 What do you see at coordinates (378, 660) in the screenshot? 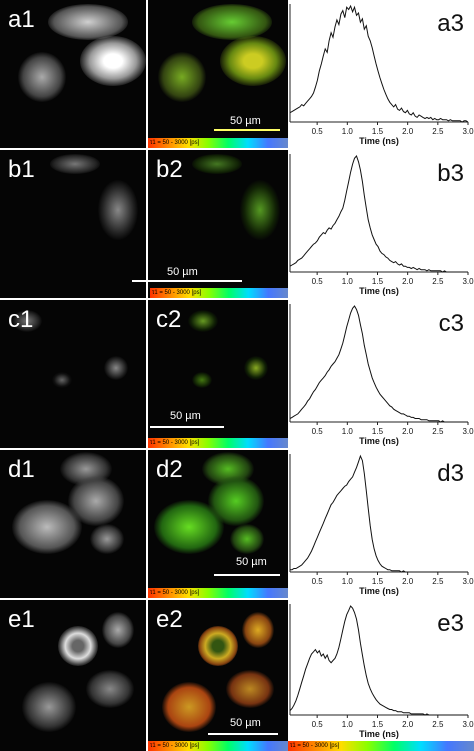
I see `decay-trace-e` at bounding box center [378, 660].